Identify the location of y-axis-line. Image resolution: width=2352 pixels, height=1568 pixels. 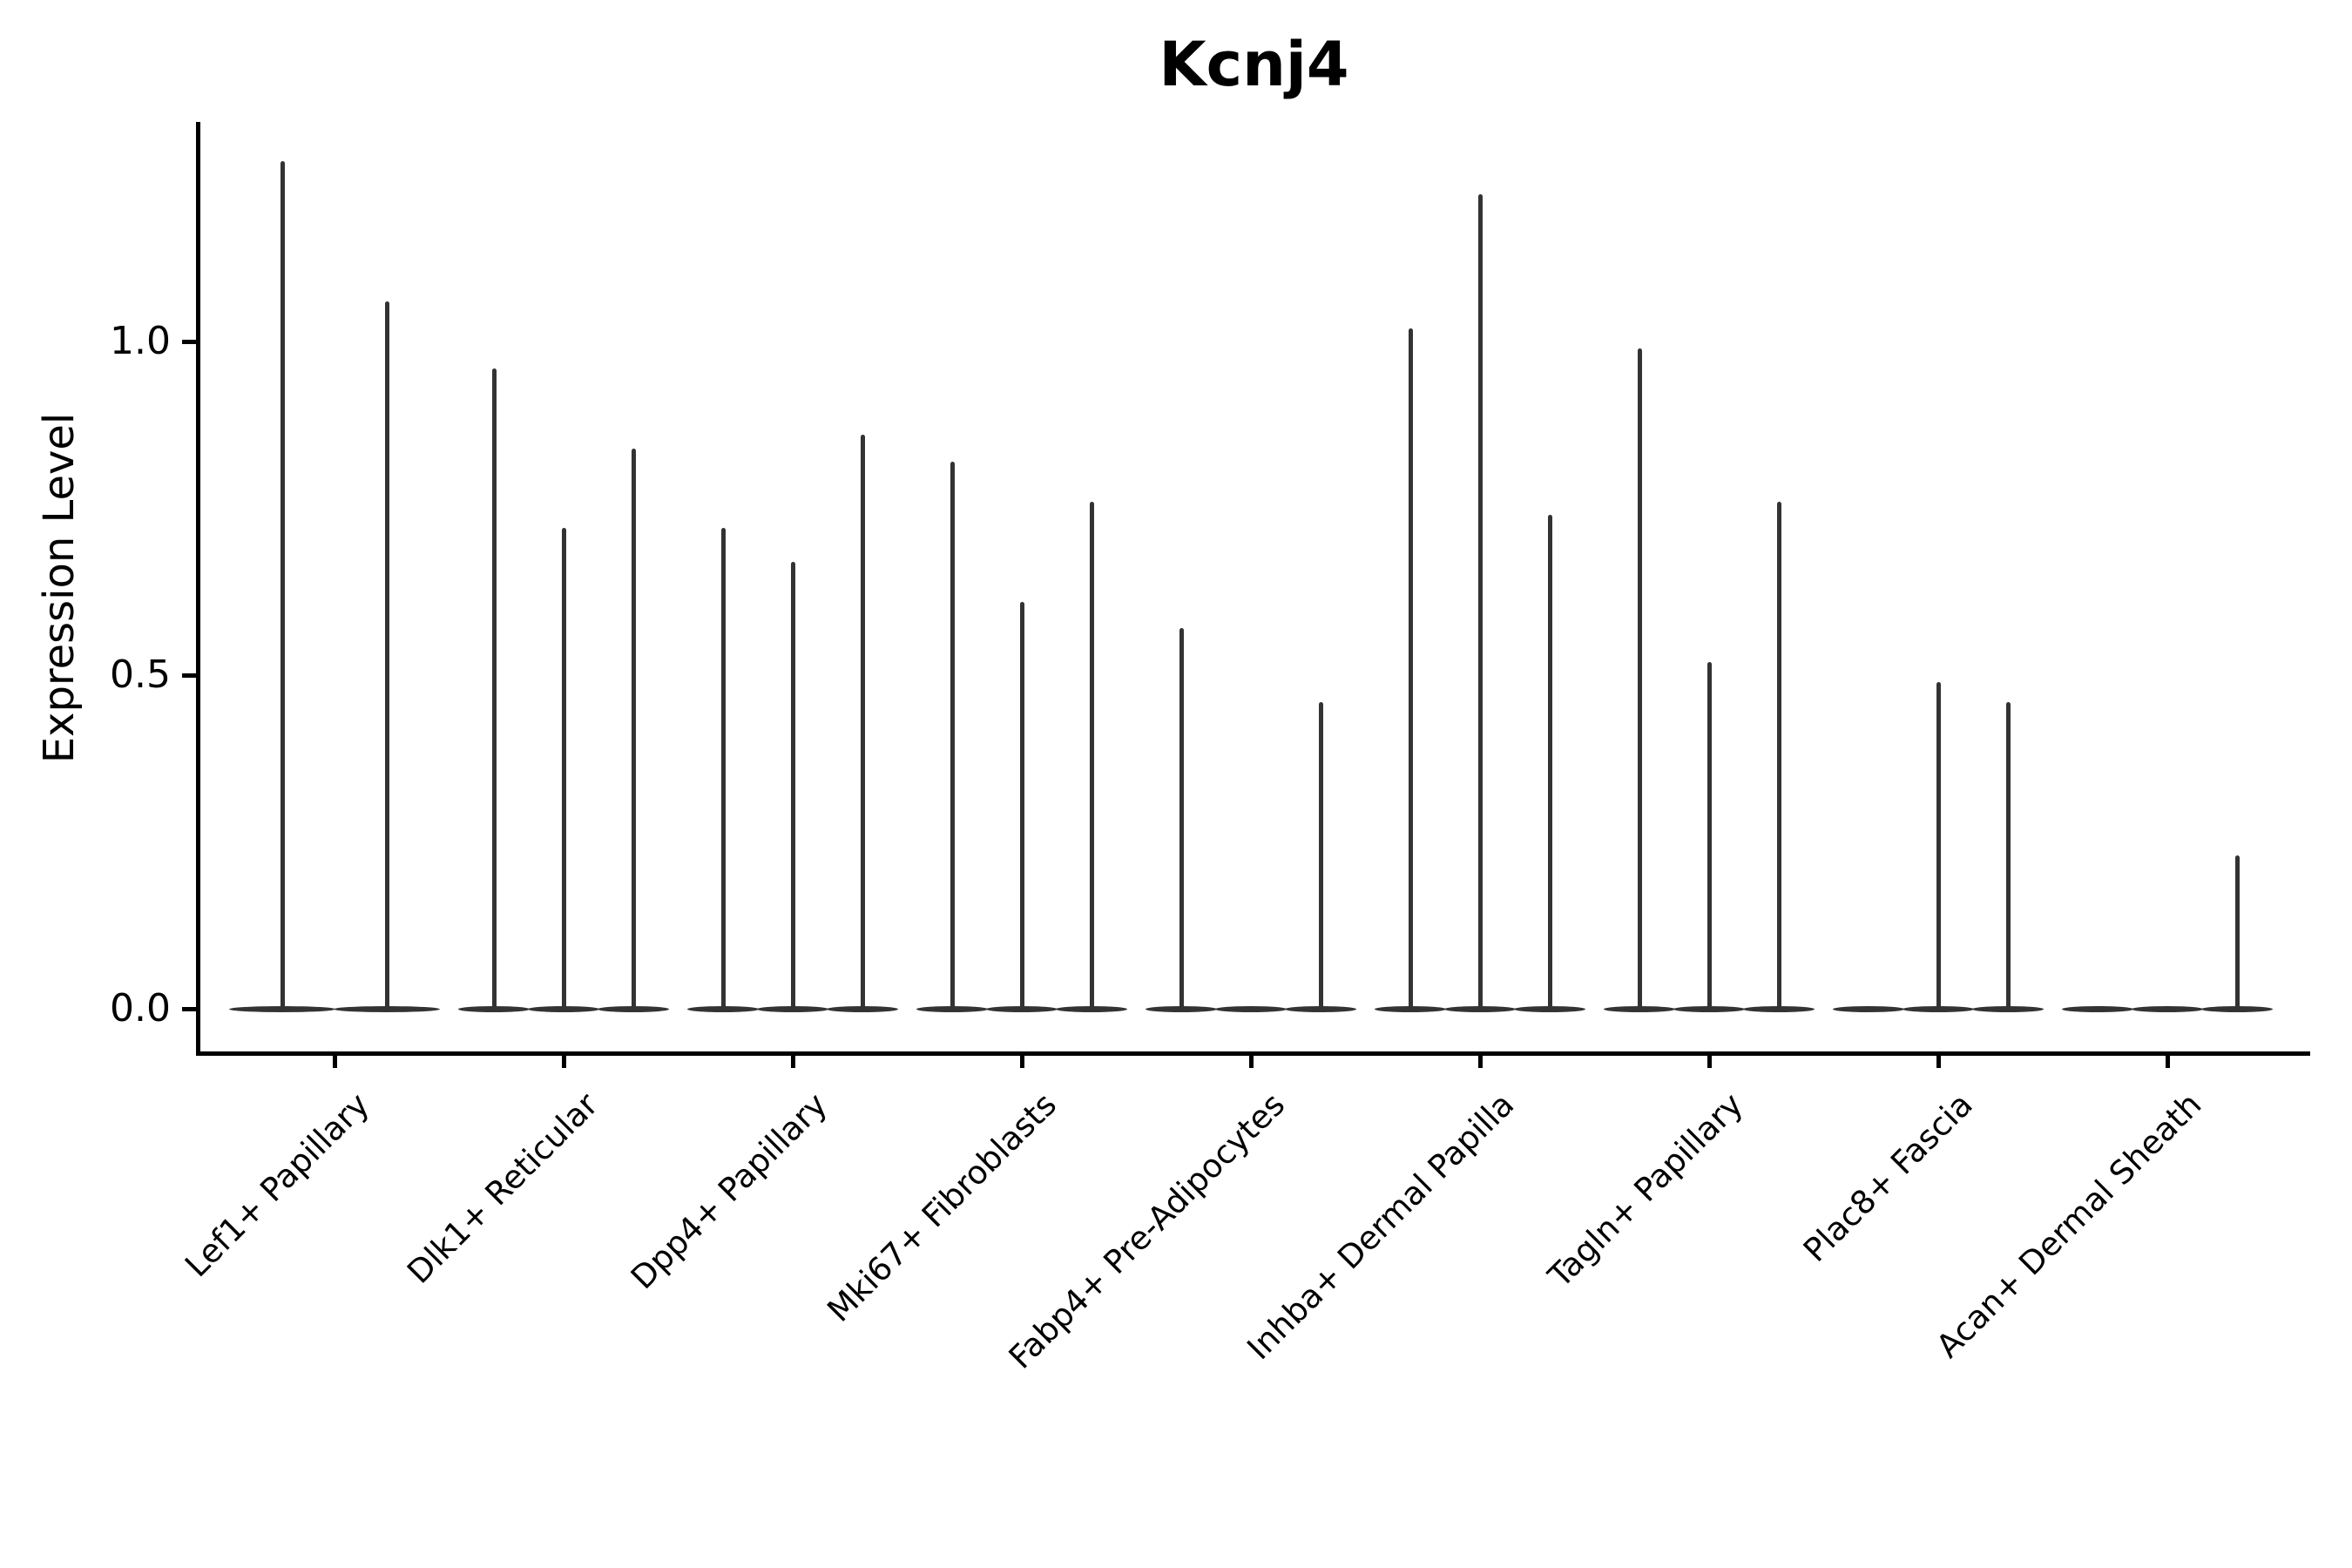
(198, 589).